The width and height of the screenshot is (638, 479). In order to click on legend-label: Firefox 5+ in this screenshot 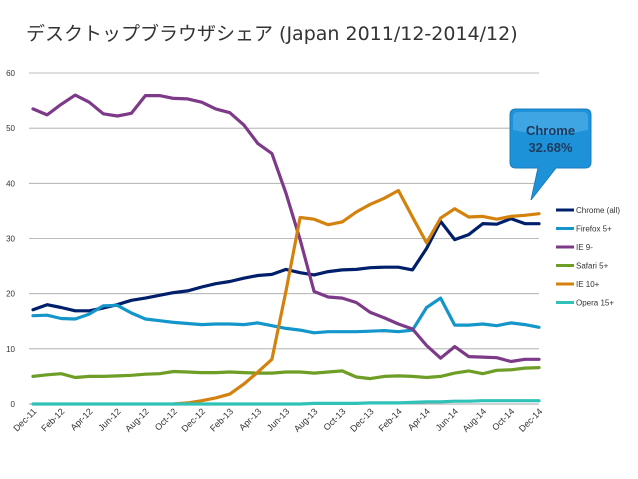, I will do `click(594, 229)`.